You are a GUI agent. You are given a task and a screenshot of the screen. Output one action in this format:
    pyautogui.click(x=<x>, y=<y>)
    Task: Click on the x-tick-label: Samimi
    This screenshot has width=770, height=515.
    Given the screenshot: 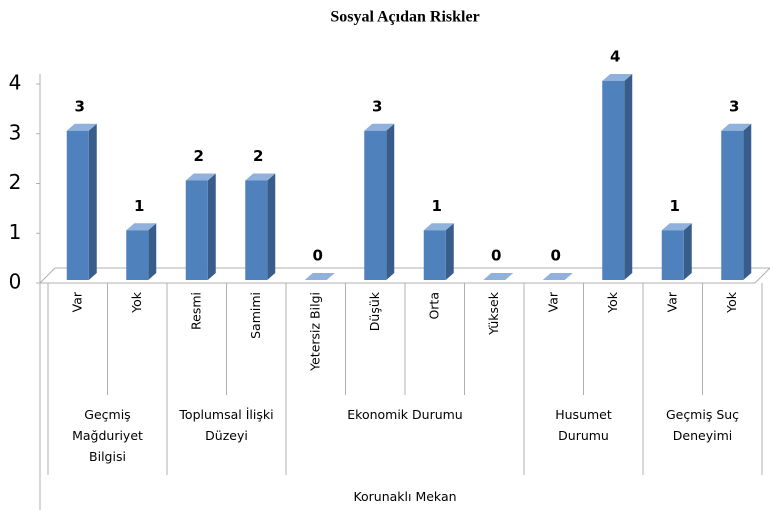 What is the action you would take?
    pyautogui.click(x=255, y=315)
    